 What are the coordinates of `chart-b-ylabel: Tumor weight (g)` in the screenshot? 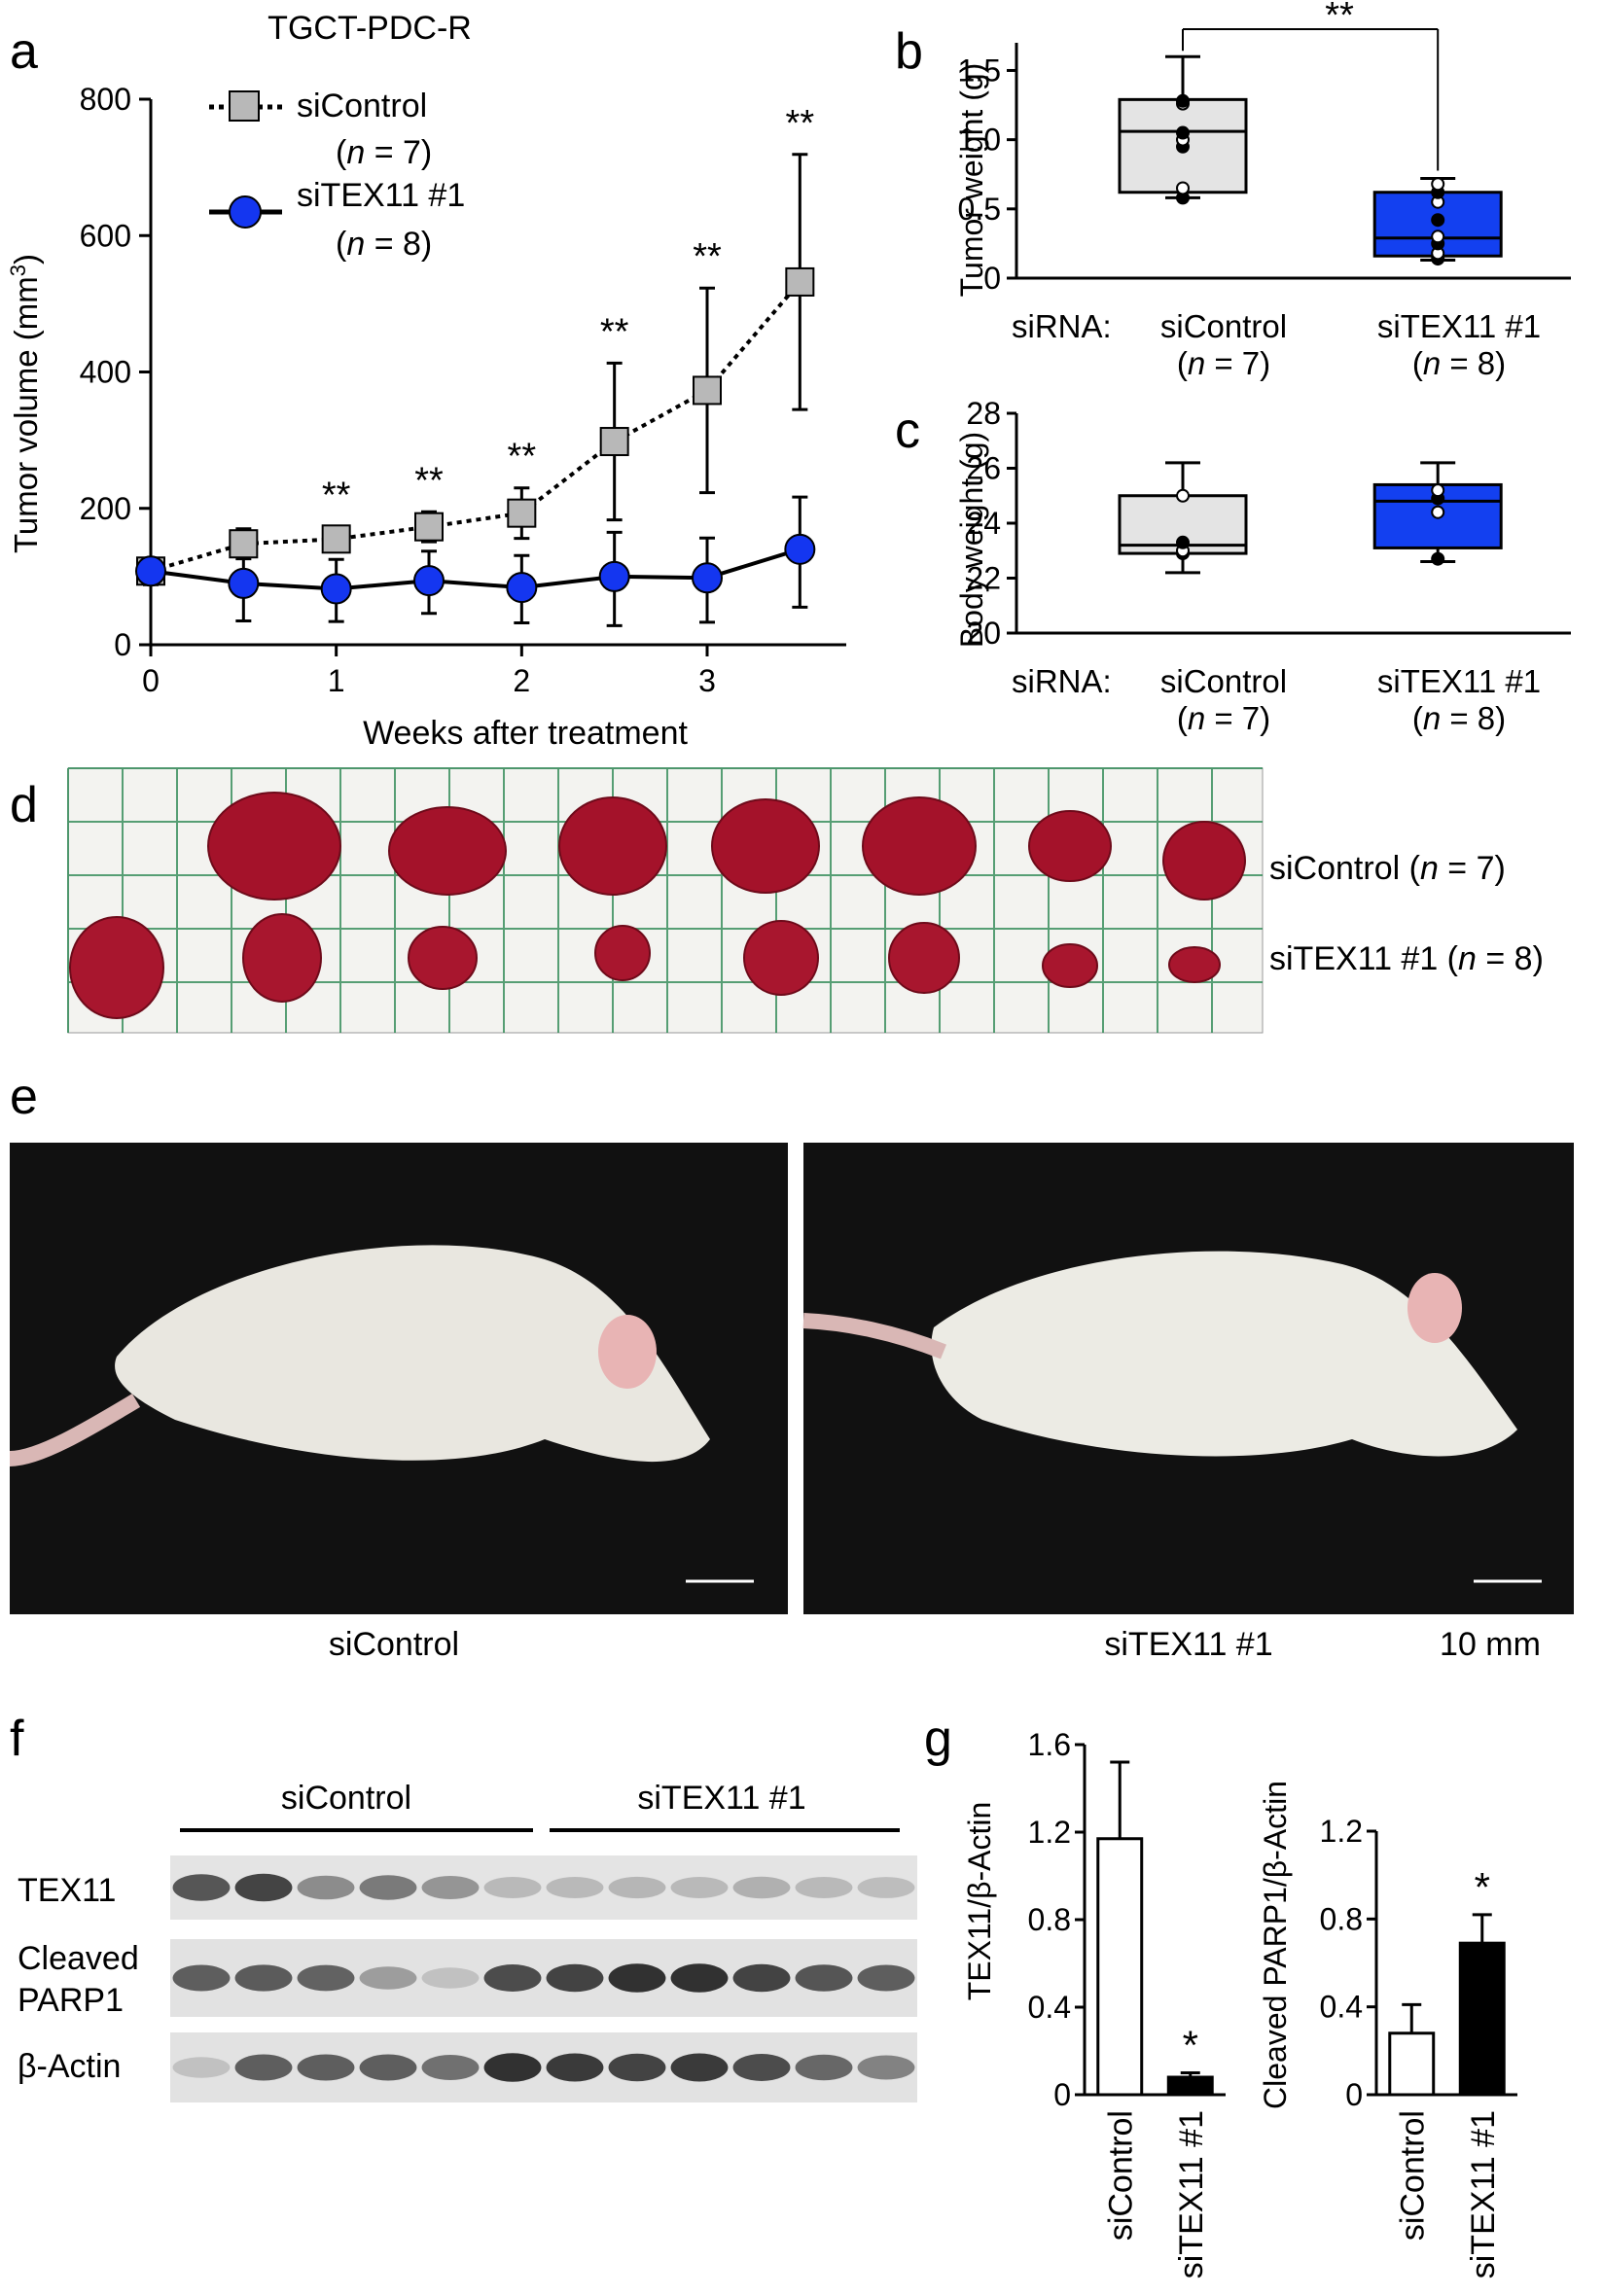 It's located at (972, 181).